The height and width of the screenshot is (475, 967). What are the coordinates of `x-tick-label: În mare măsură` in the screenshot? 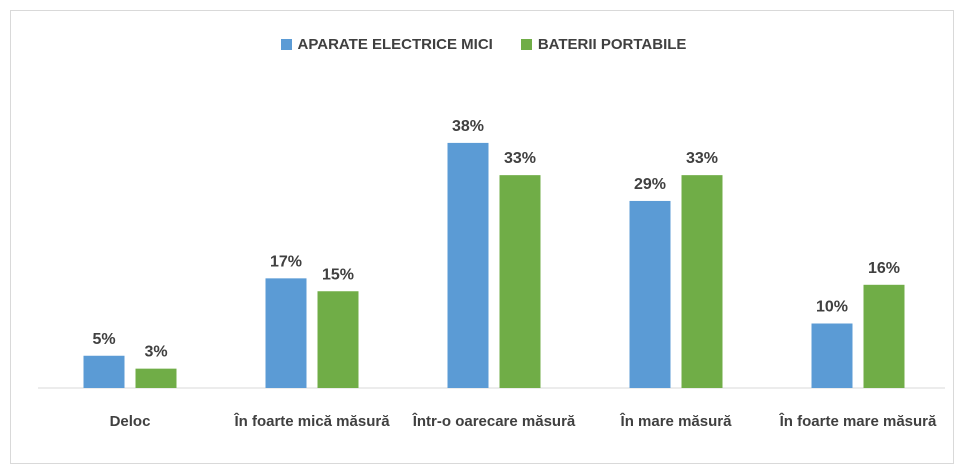 It's located at (676, 421).